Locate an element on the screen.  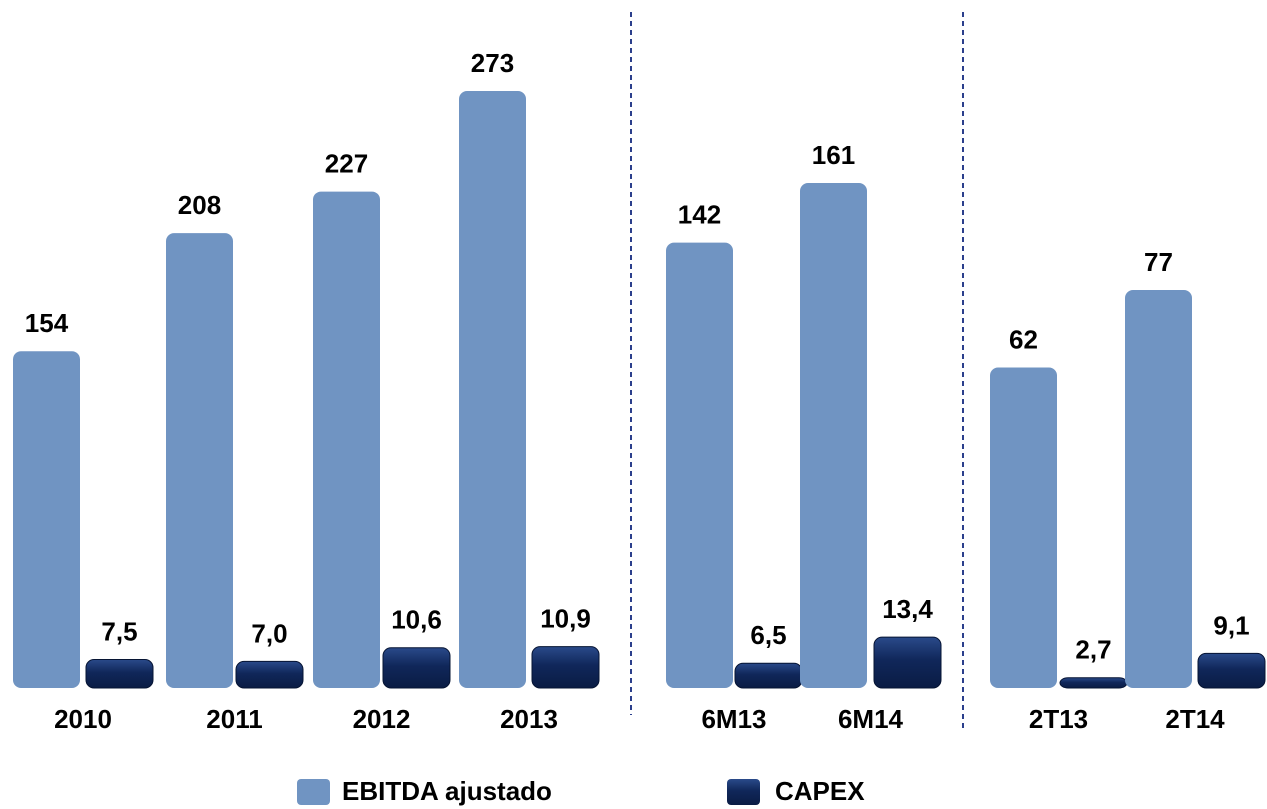
value-label: 142 is located at coordinates (699, 214).